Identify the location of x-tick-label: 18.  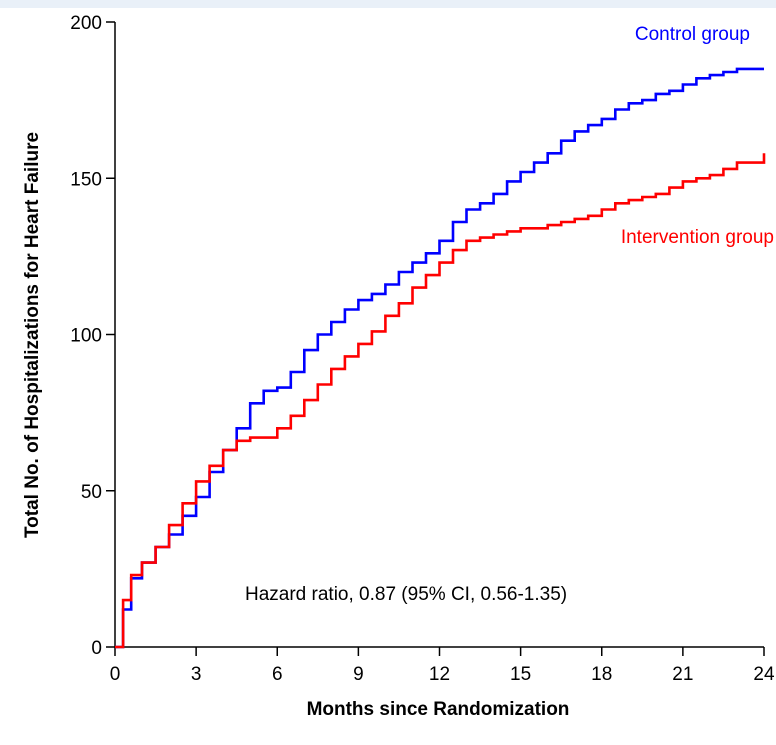
(601, 674).